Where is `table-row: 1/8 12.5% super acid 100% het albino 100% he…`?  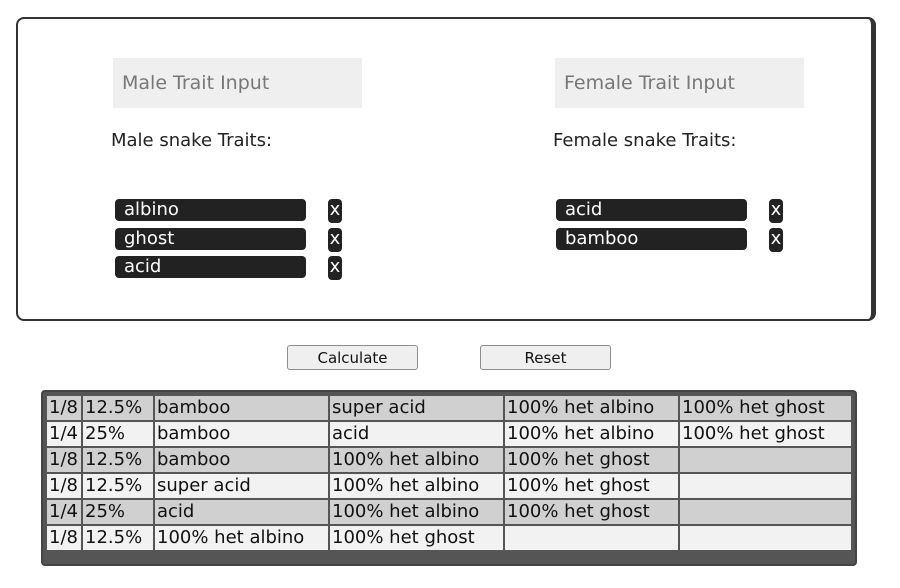
table-row: 1/8 12.5% super acid 100% het albino 100% he… is located at coordinates (449, 486).